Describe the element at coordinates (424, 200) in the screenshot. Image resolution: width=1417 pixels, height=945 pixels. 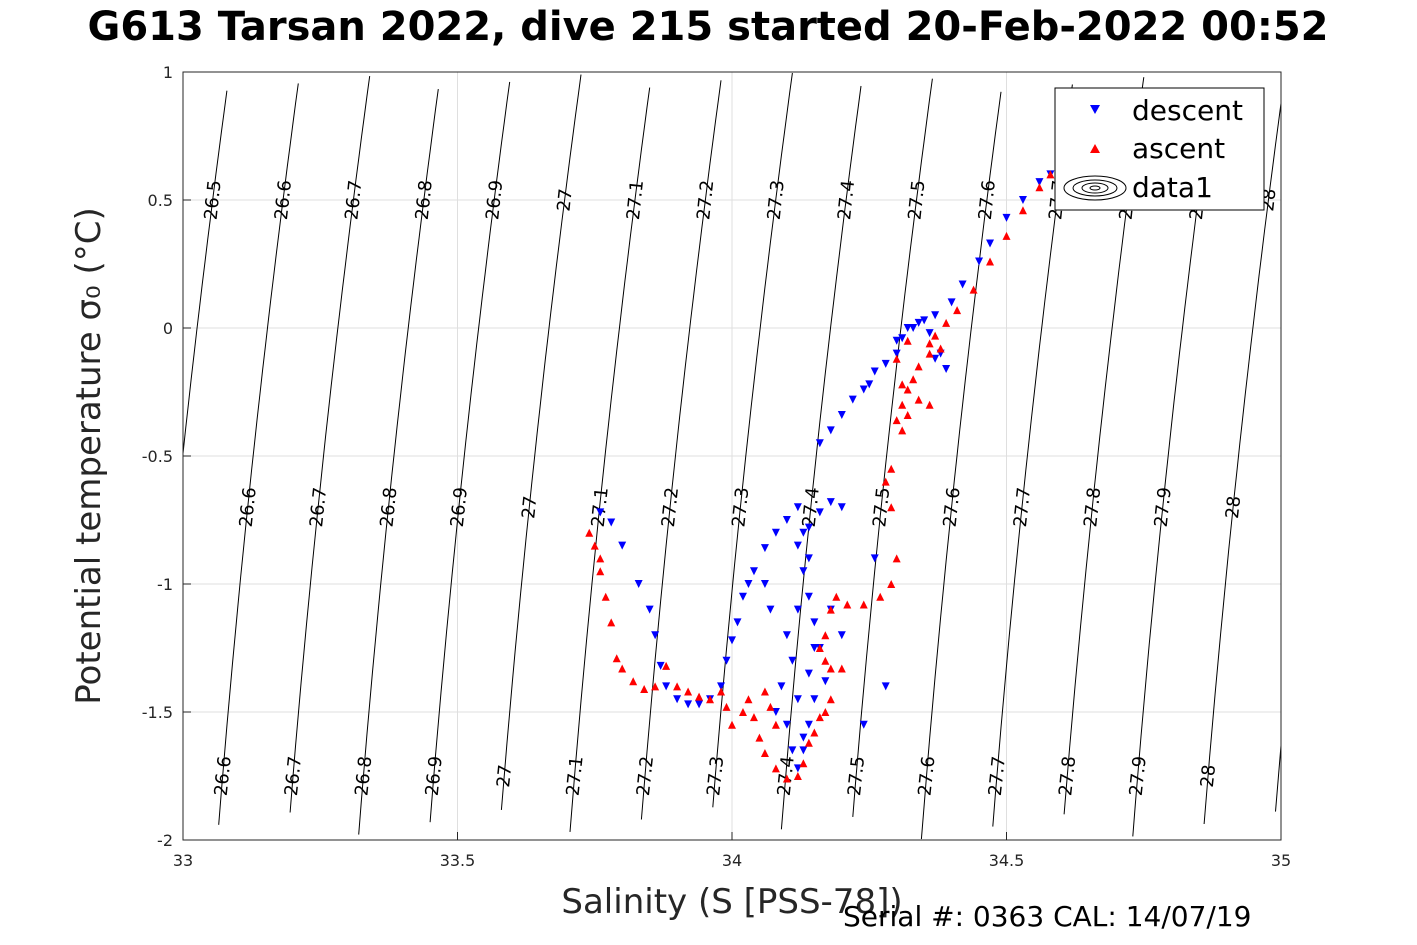
I see `isopycnal-label: 26.8` at that location.